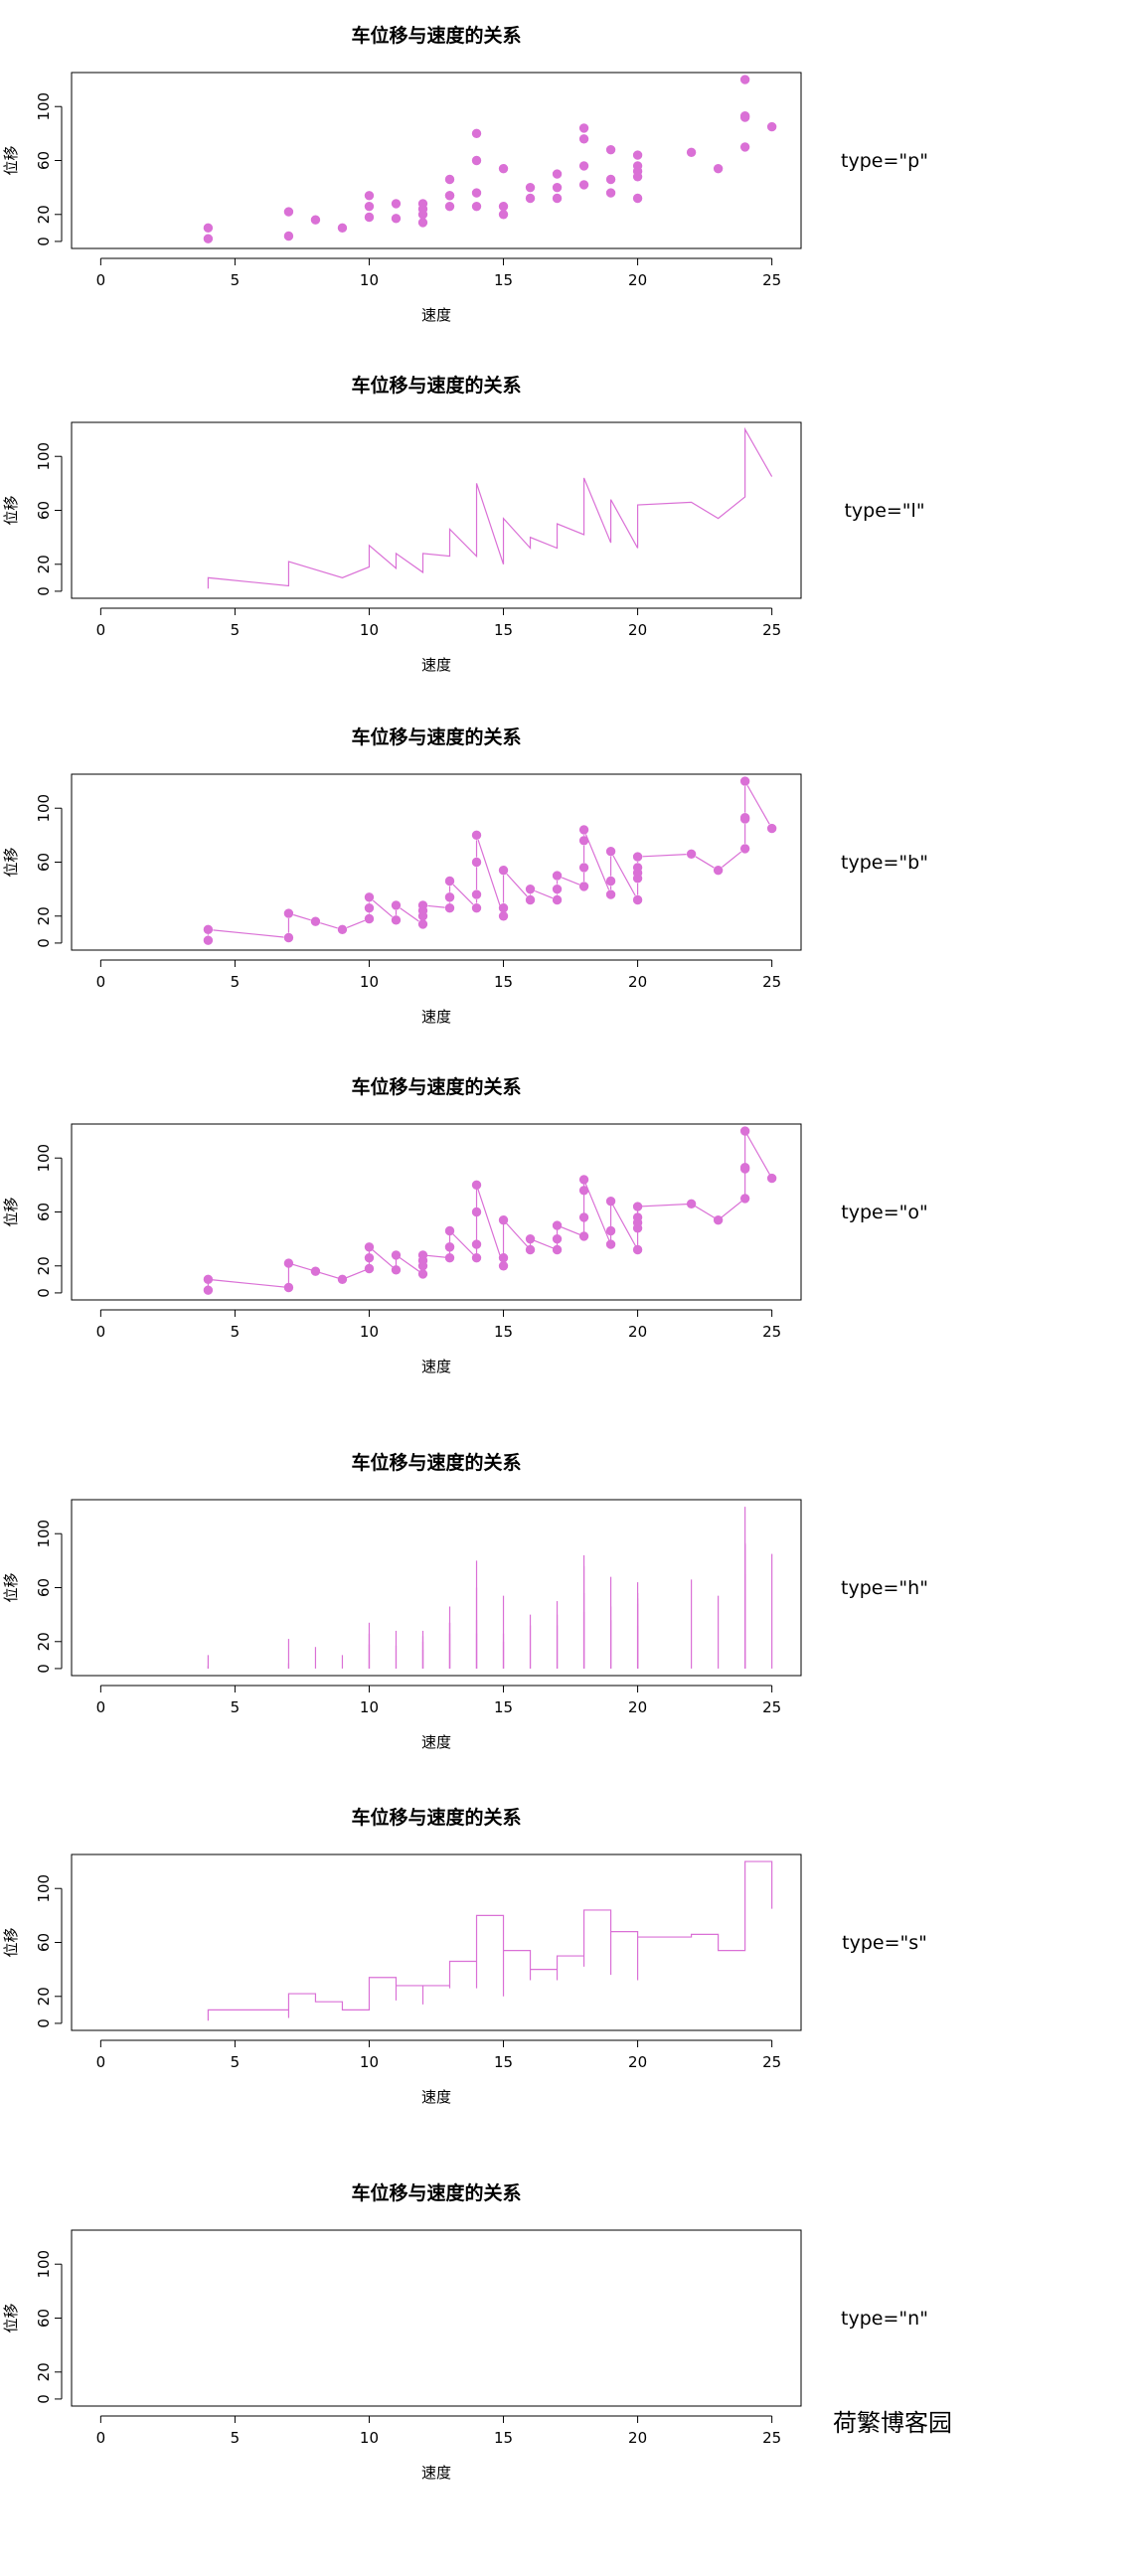  Describe the element at coordinates (101, 2438) in the screenshot. I see `x-tick-label: 0` at that location.